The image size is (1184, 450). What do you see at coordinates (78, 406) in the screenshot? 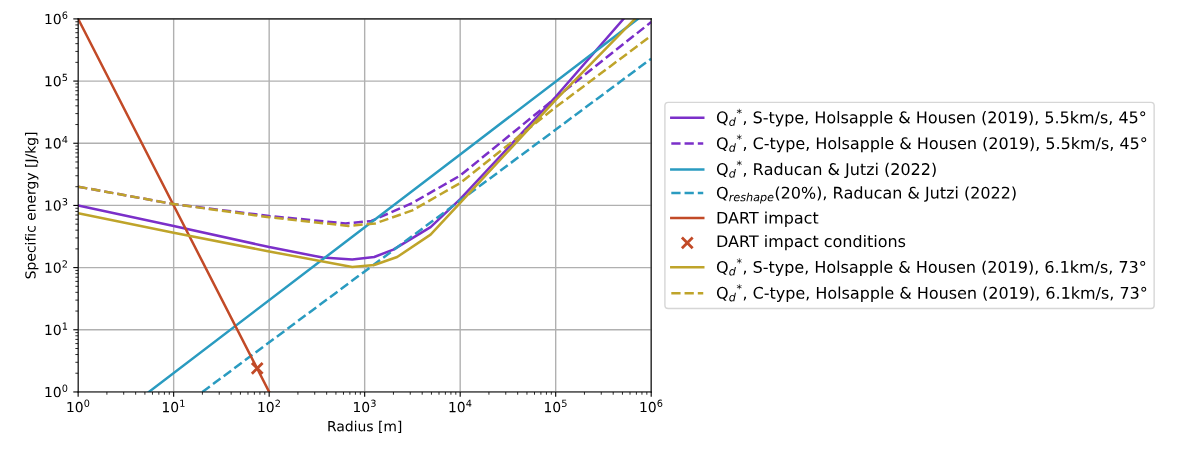
I see `x-tick-label: 10$^{0}$` at bounding box center [78, 406].